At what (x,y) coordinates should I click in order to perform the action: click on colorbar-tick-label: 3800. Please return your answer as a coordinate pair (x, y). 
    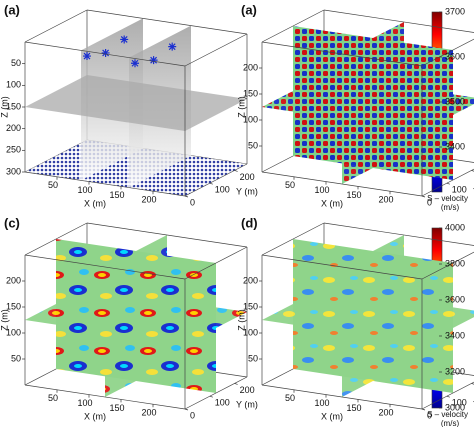
    Looking at the image, I should click on (455, 263).